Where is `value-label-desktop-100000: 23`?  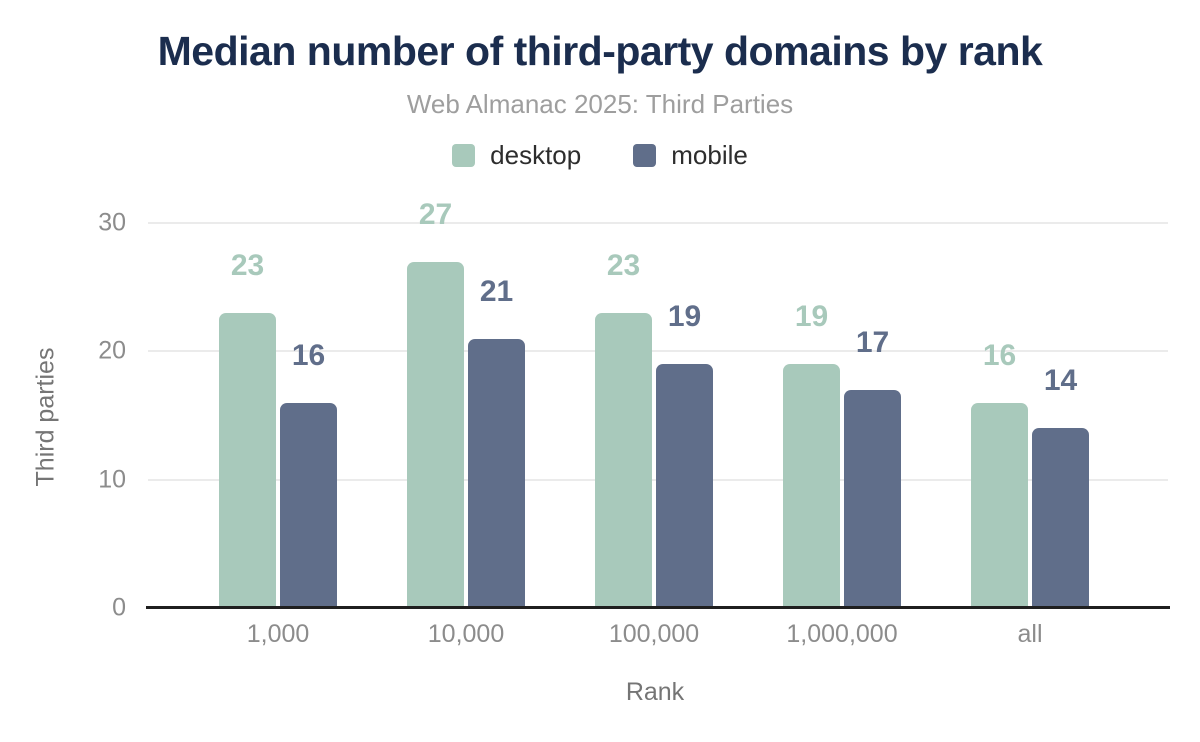 value-label-desktop-100000: 23 is located at coordinates (623, 265).